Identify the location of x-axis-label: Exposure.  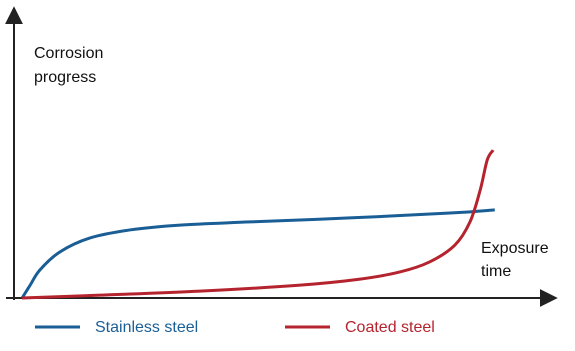
(515, 248).